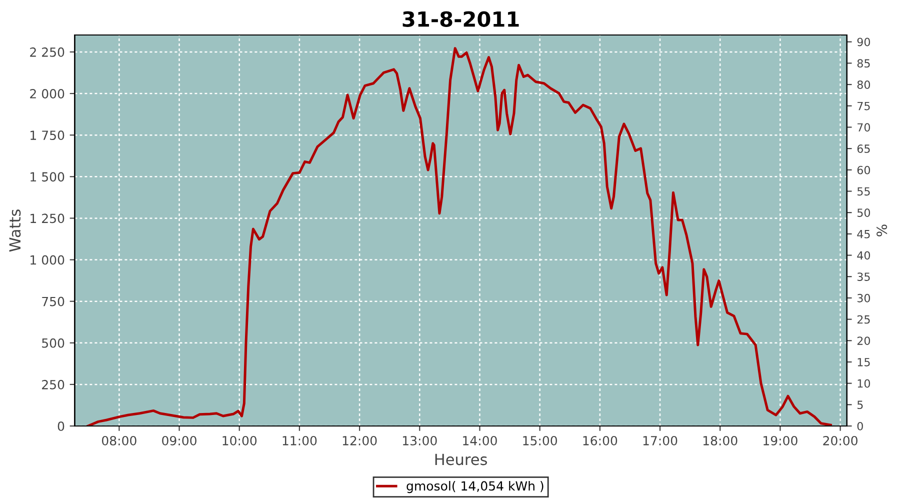 The image size is (900, 500). I want to click on y2-tick-label: 5, so click(860, 405).